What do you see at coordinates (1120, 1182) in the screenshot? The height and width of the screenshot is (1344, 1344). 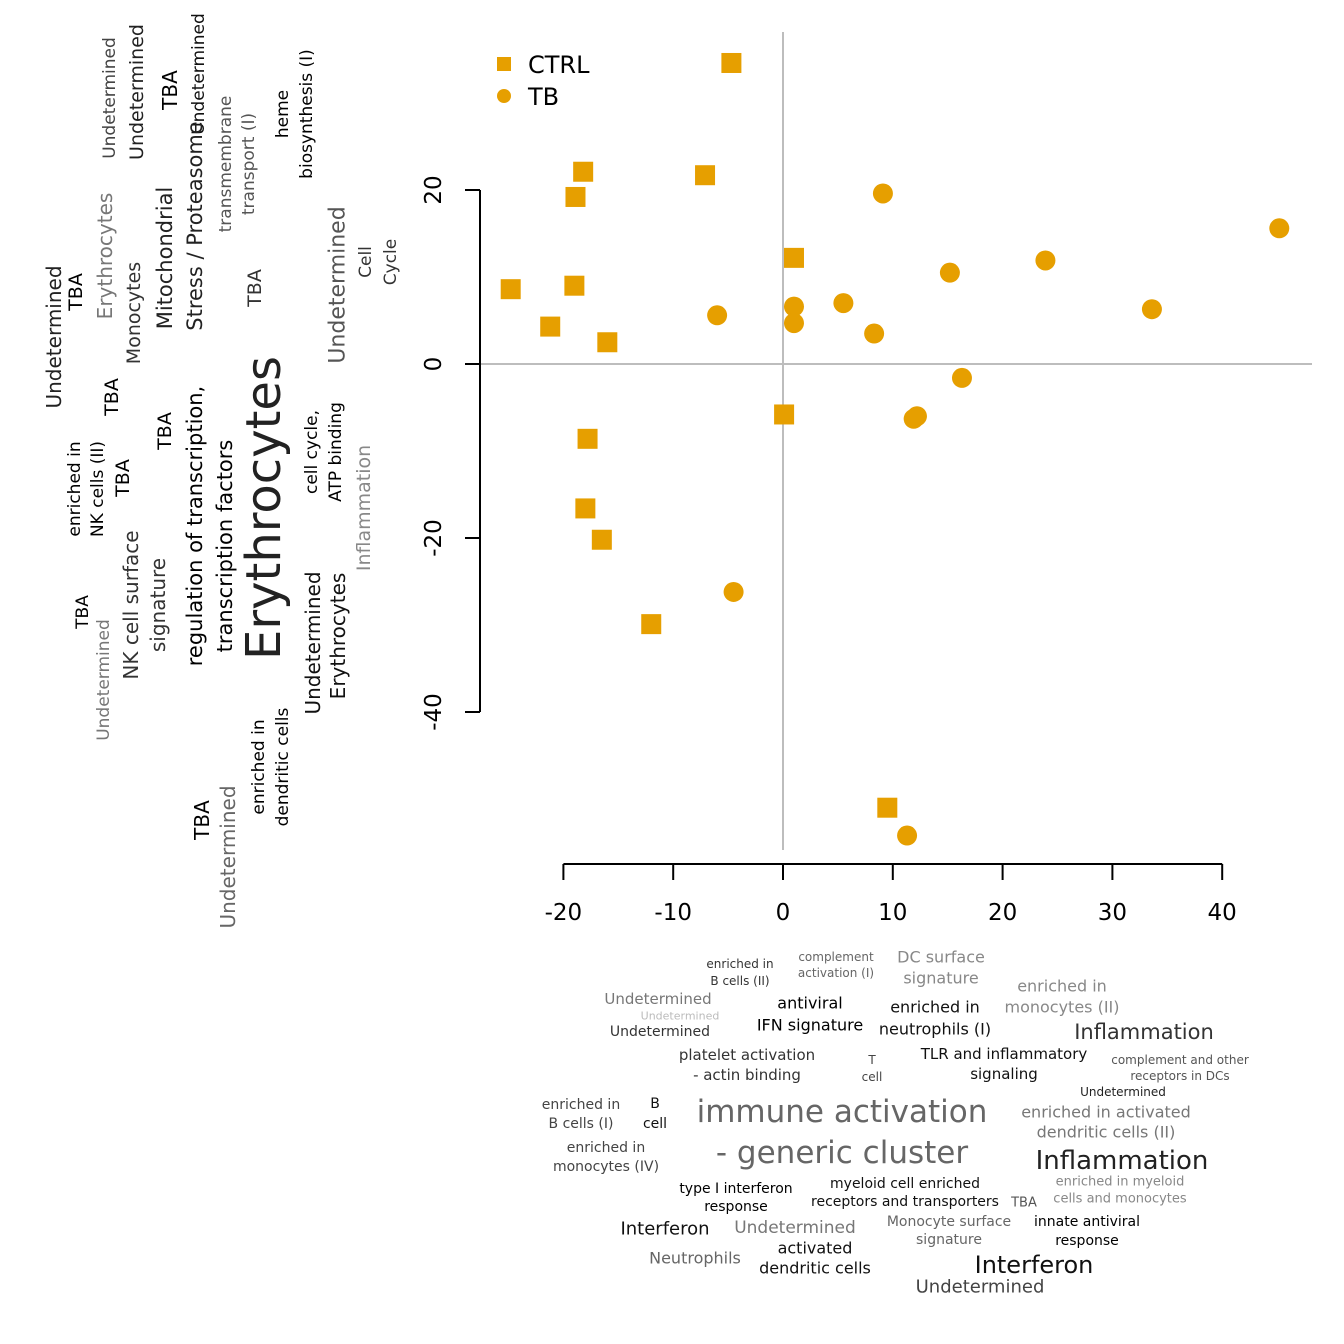 I see `wordcloud-label: enriched in myeloid` at bounding box center [1120, 1182].